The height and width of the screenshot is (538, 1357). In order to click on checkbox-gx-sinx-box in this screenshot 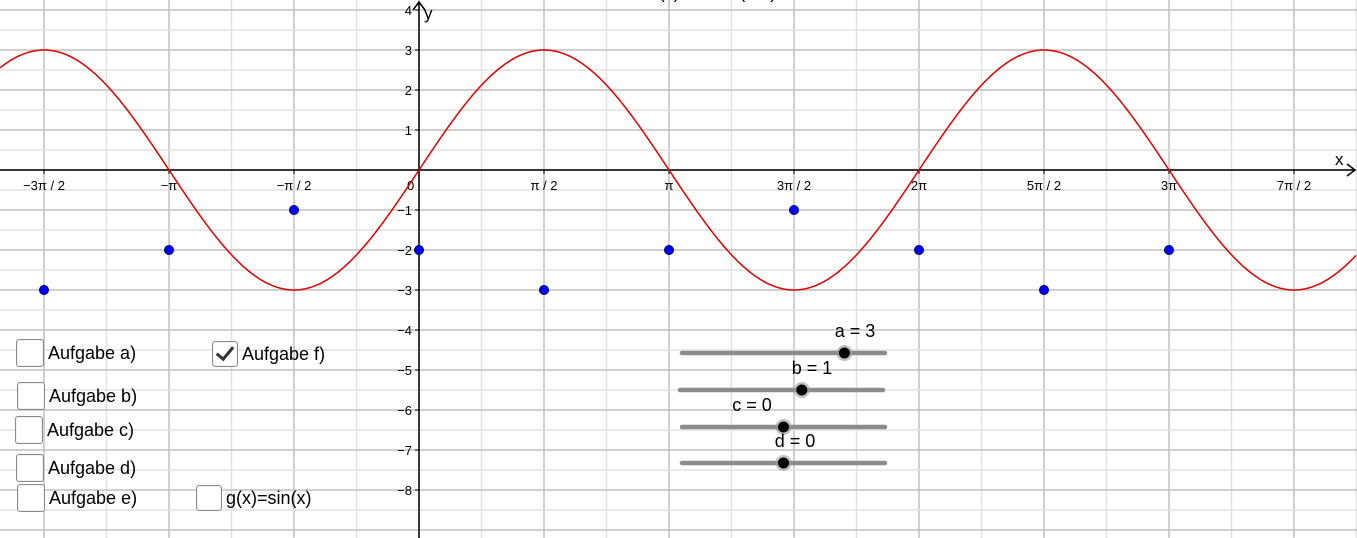, I will do `click(209, 498)`.